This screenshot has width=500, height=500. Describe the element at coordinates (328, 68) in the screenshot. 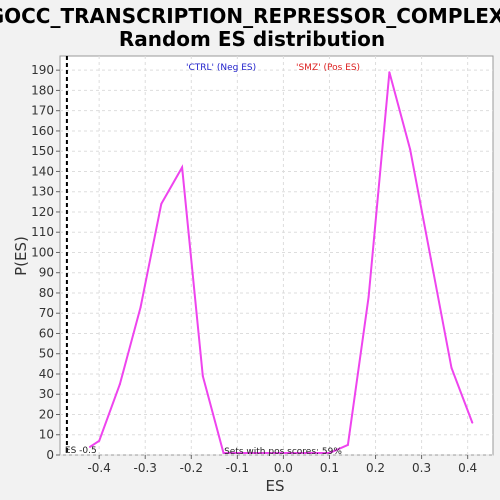

I see `legend-pos: 'SMZ' (Pos ES)` at that location.